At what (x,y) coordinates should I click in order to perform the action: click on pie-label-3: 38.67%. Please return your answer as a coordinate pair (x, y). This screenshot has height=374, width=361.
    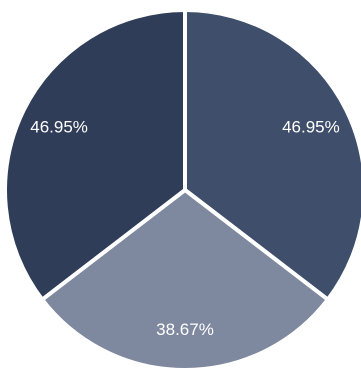
    Looking at the image, I should click on (185, 329).